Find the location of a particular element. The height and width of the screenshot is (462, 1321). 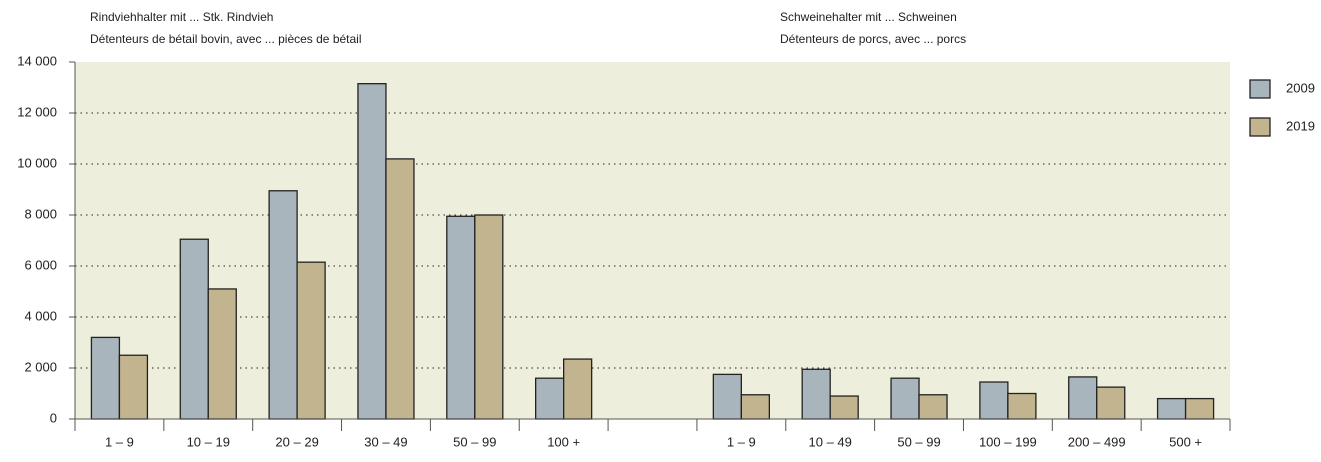

x-tick-label: 100 – 199 is located at coordinates (1008, 441).